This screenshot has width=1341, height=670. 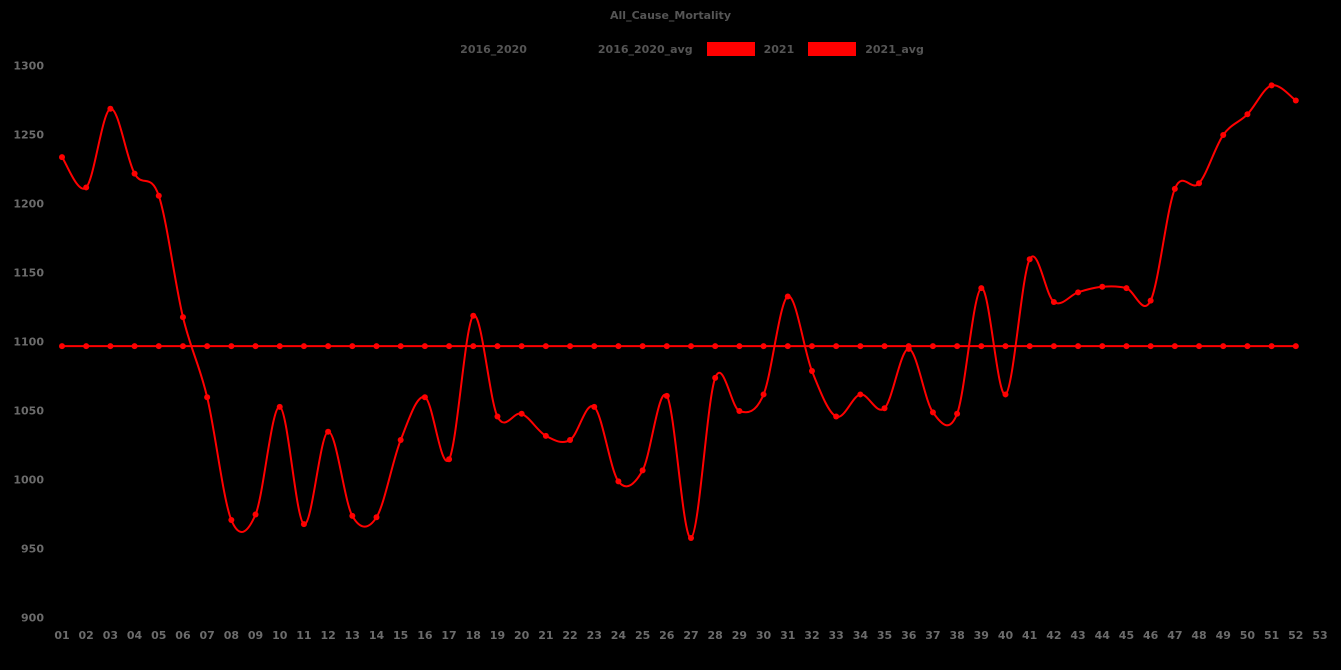 What do you see at coordinates (866, 49) in the screenshot?
I see `legend-entry-2021_avg: 2021_avg` at bounding box center [866, 49].